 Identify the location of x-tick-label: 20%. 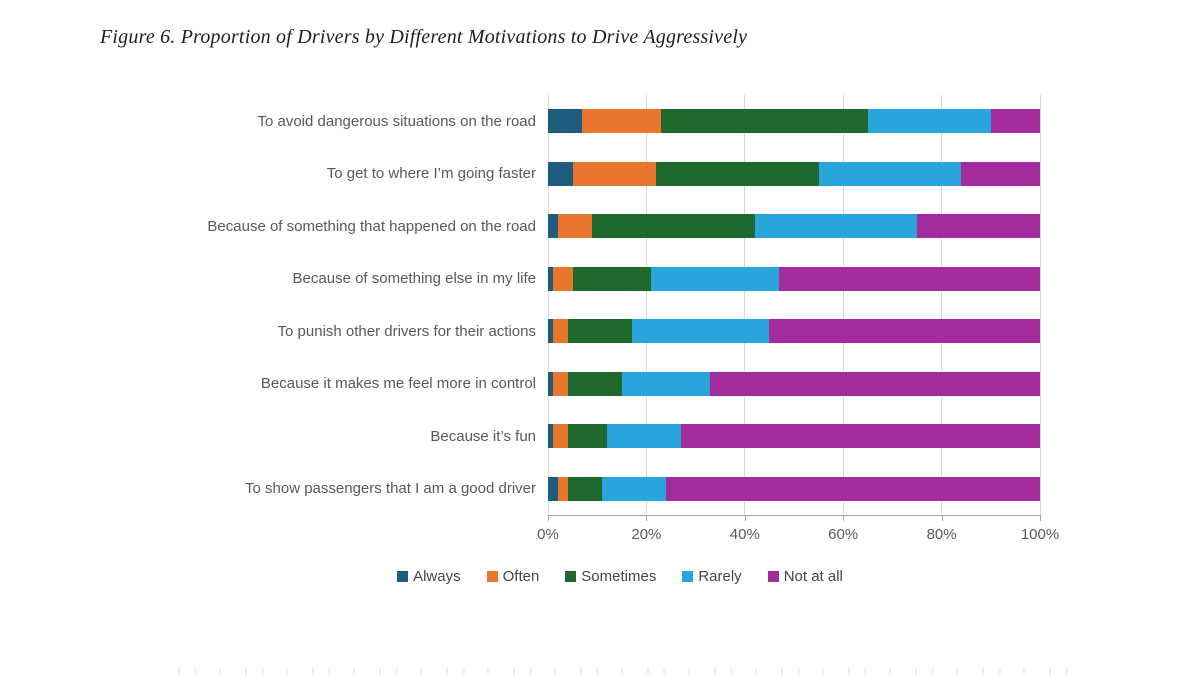
(646, 534).